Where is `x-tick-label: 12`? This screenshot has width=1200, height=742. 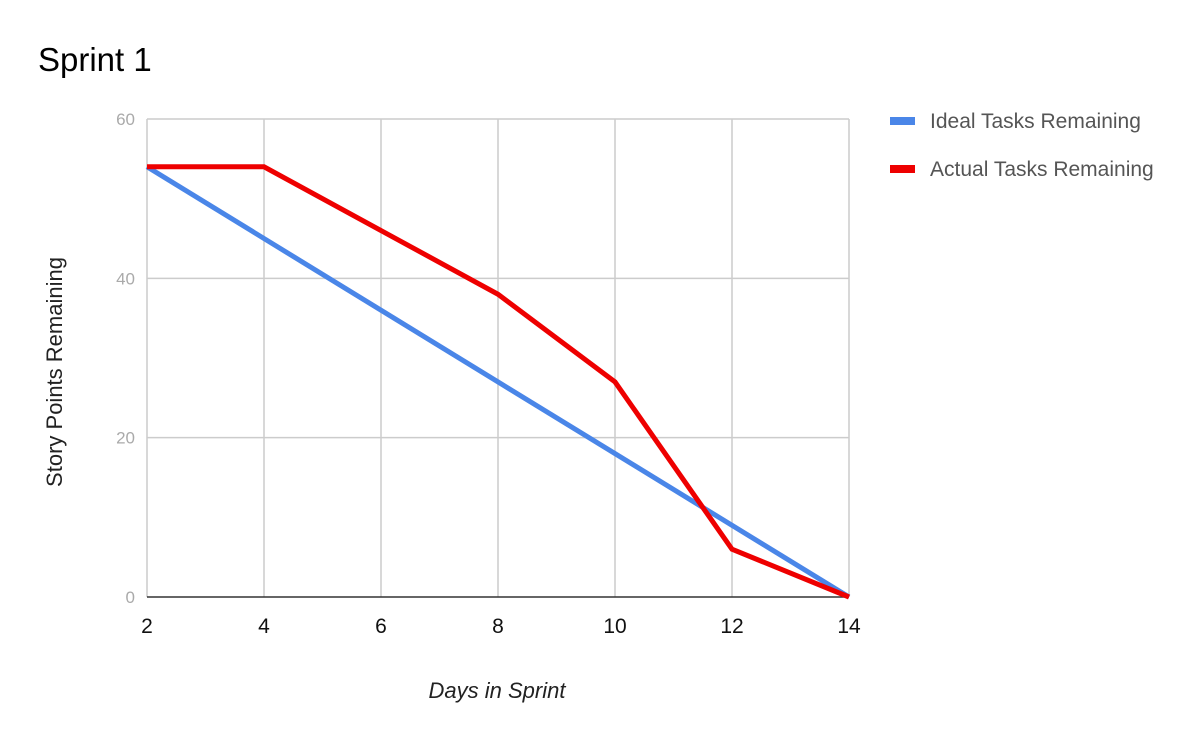
x-tick-label: 12 is located at coordinates (731, 626).